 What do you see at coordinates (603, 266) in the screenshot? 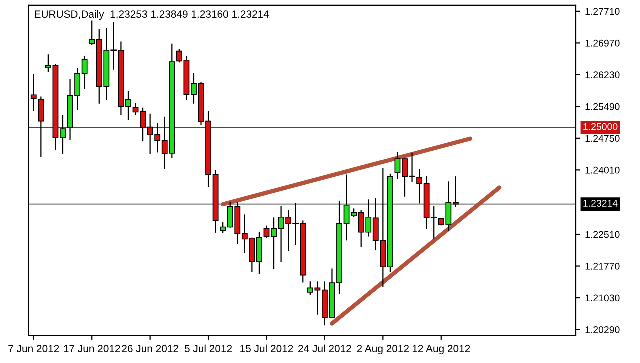
I see `y-tick-label: 1.21770` at bounding box center [603, 266].